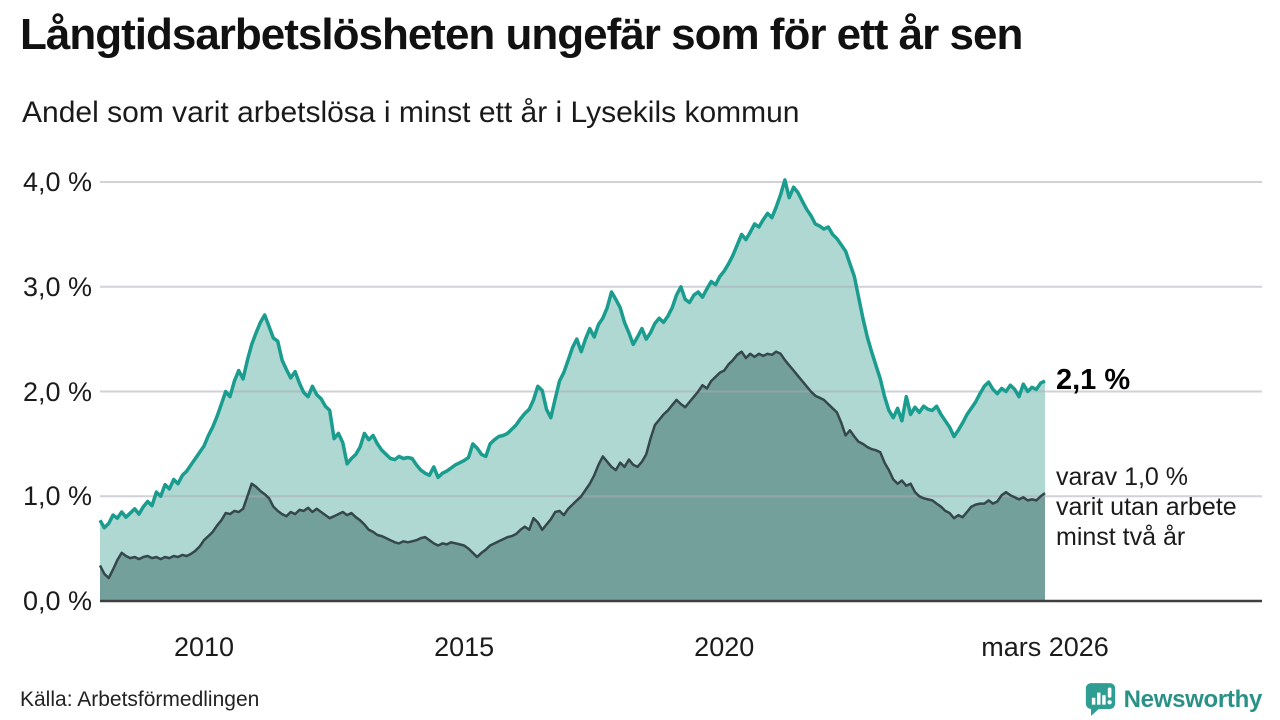  What do you see at coordinates (57, 286) in the screenshot?
I see `y-tick-label: 3,0 %` at bounding box center [57, 286].